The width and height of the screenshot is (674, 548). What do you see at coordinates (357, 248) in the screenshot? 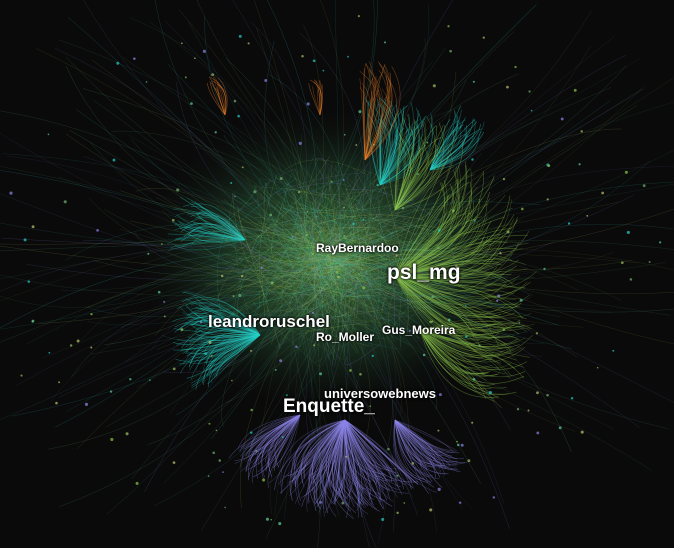
I see `node-label-raybernardoo: RayBernardoo` at bounding box center [357, 248].